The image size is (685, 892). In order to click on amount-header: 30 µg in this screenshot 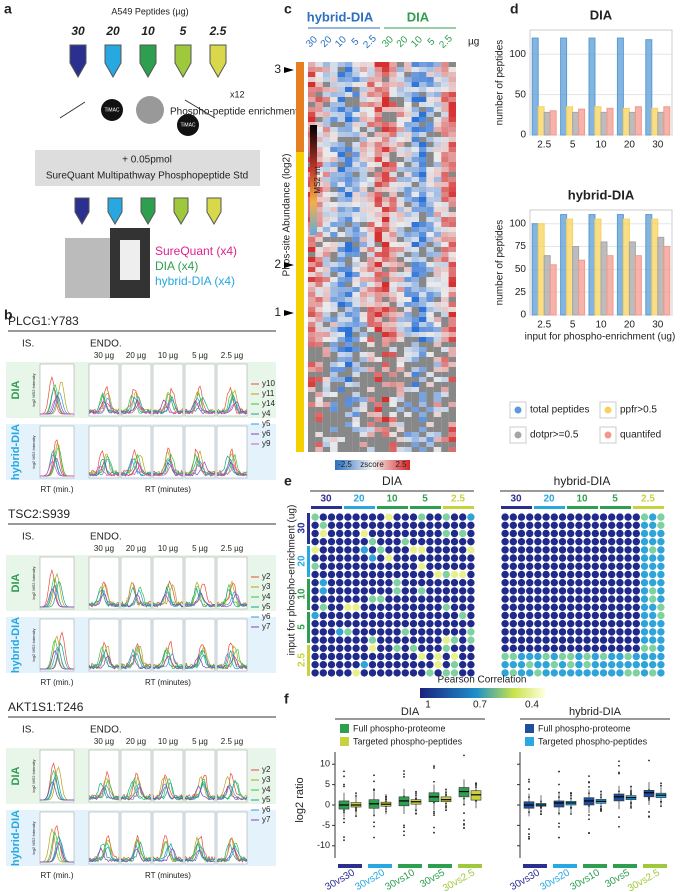, I will do `click(104, 741)`.